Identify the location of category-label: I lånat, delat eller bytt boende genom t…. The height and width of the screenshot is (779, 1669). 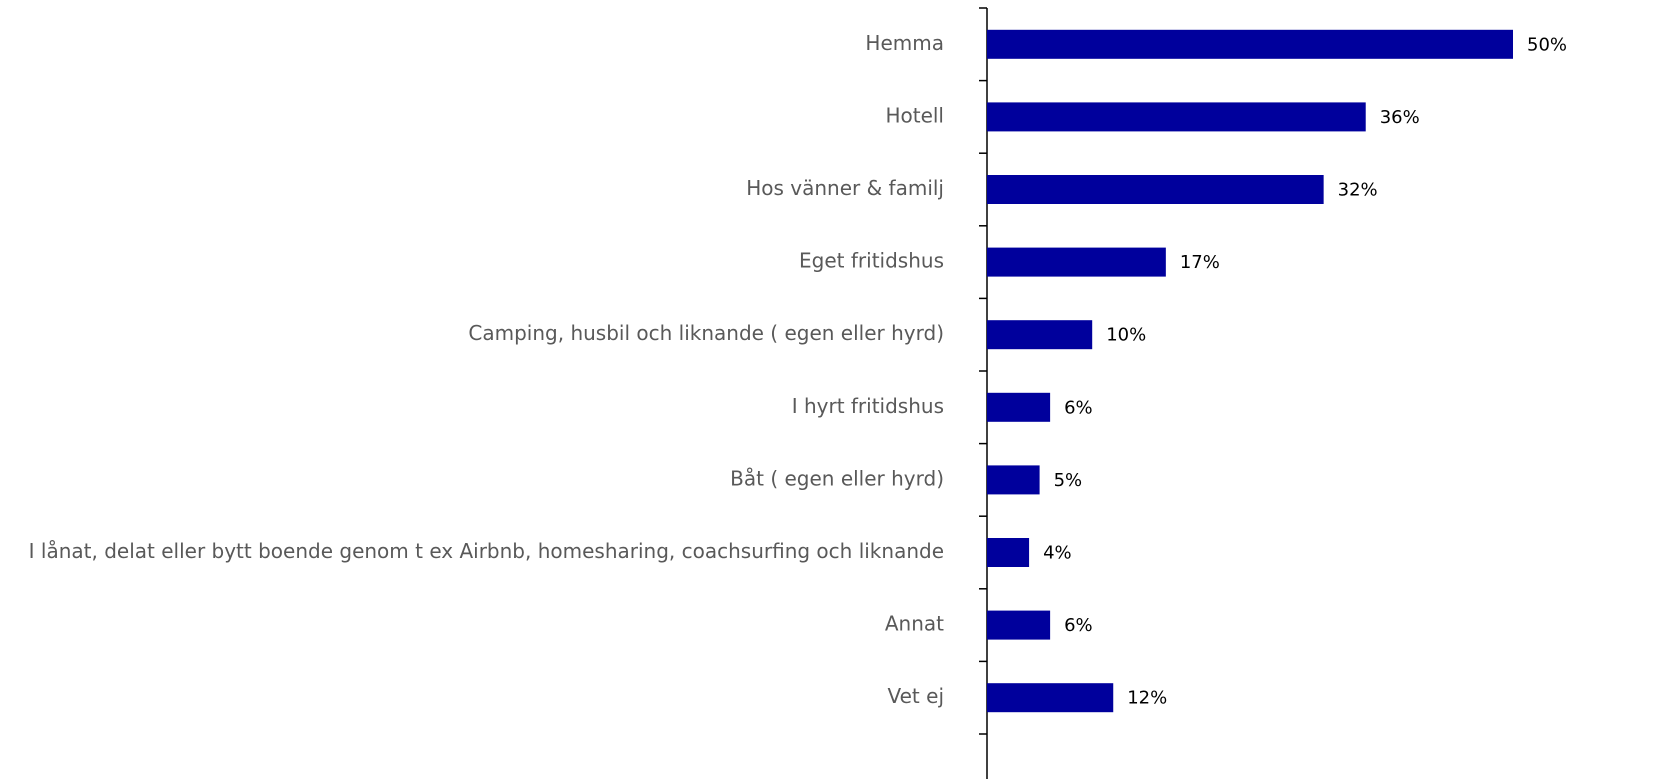
(486, 551).